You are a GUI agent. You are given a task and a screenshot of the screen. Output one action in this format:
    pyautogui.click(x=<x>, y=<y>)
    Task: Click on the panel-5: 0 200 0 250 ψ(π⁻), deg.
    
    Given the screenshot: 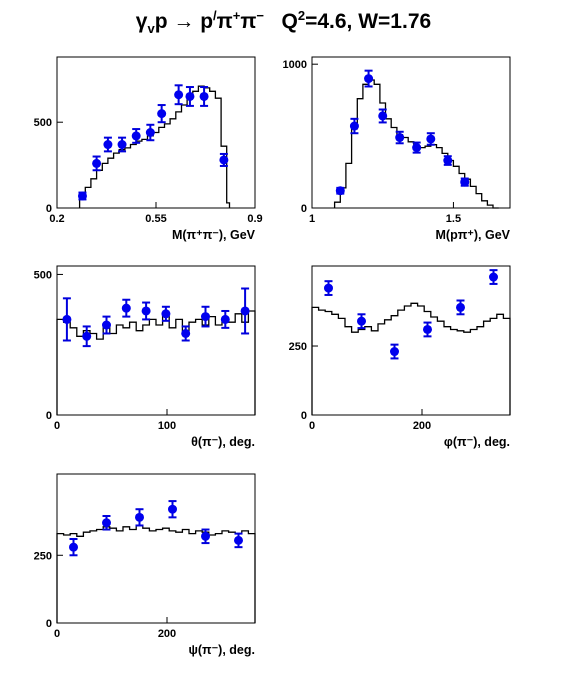 What is the action you would take?
    pyautogui.click(x=145, y=565)
    